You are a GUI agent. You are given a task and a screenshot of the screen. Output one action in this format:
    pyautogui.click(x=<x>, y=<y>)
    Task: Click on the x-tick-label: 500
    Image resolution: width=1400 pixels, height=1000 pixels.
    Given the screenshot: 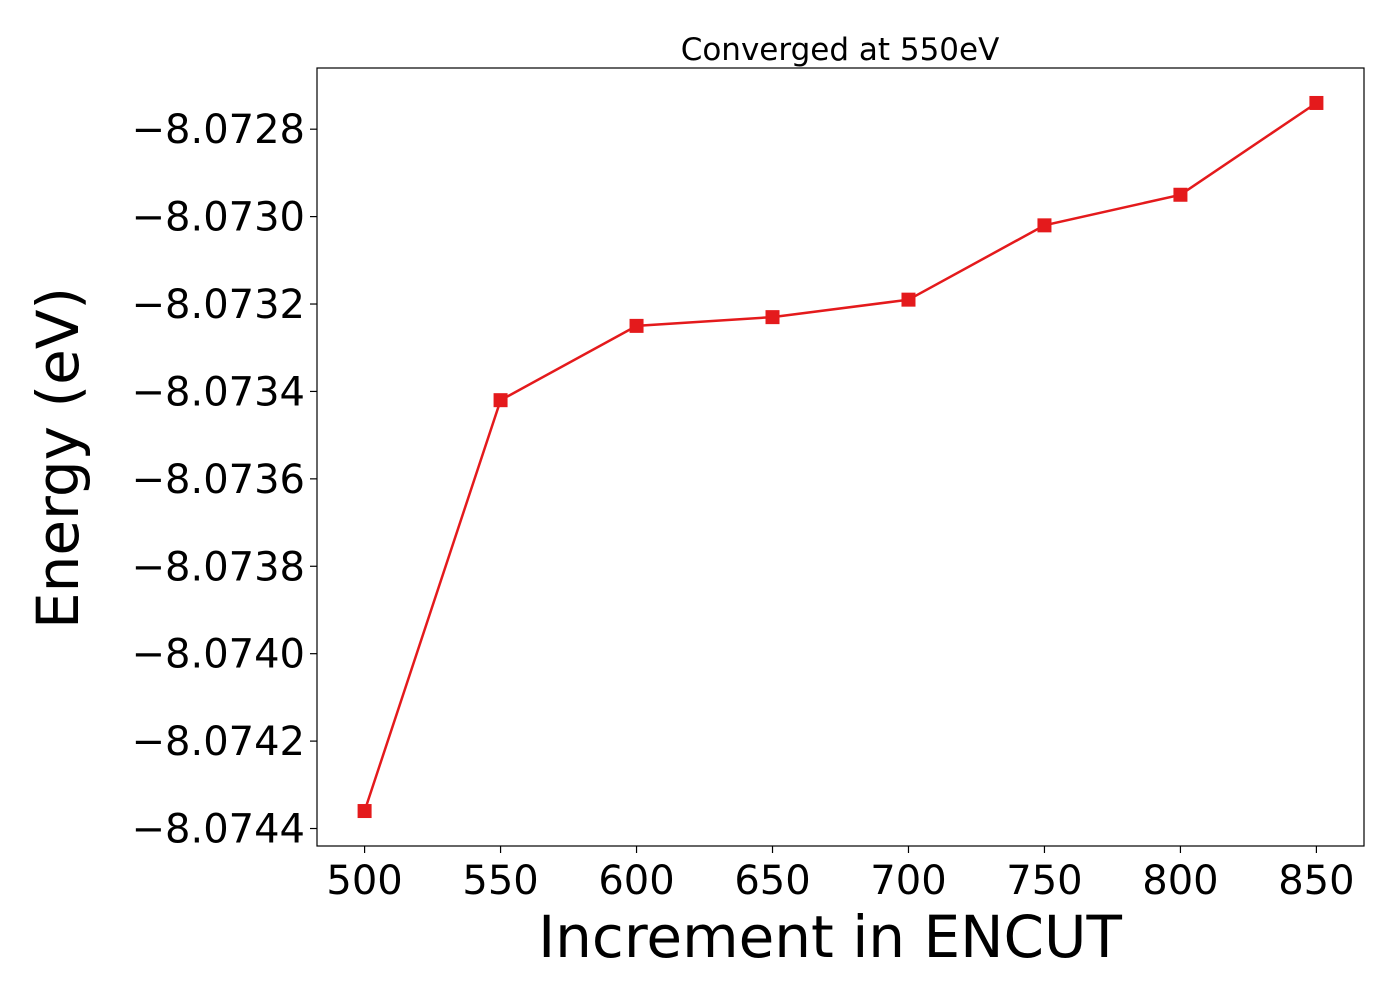 What is the action you would take?
    pyautogui.click(x=364, y=881)
    